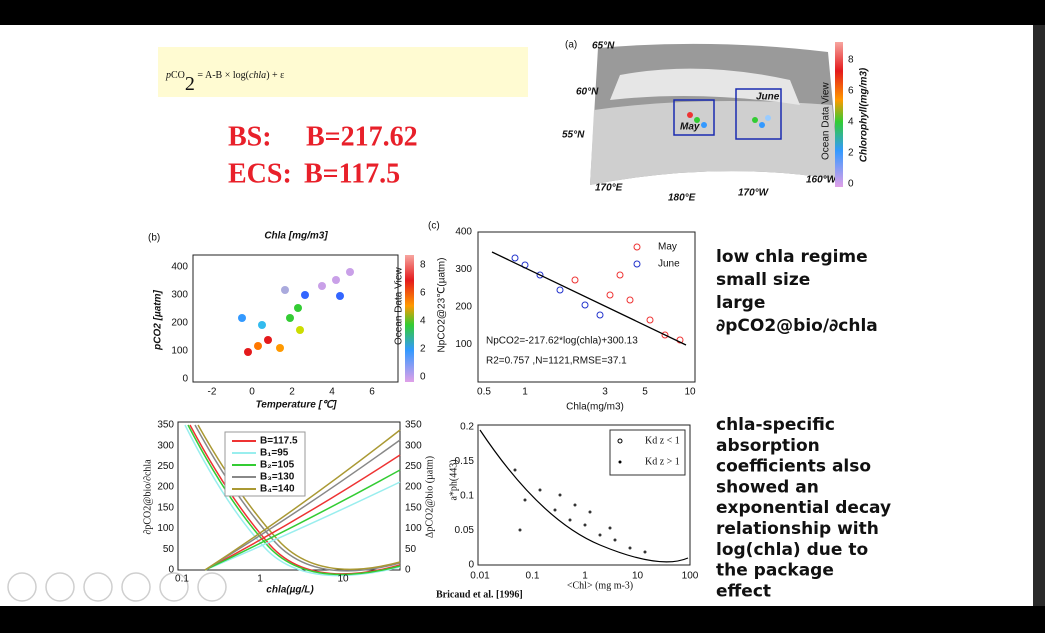  What do you see at coordinates (662, 461) in the screenshot?
I see `legend-label: Kd z > 1` at bounding box center [662, 461].